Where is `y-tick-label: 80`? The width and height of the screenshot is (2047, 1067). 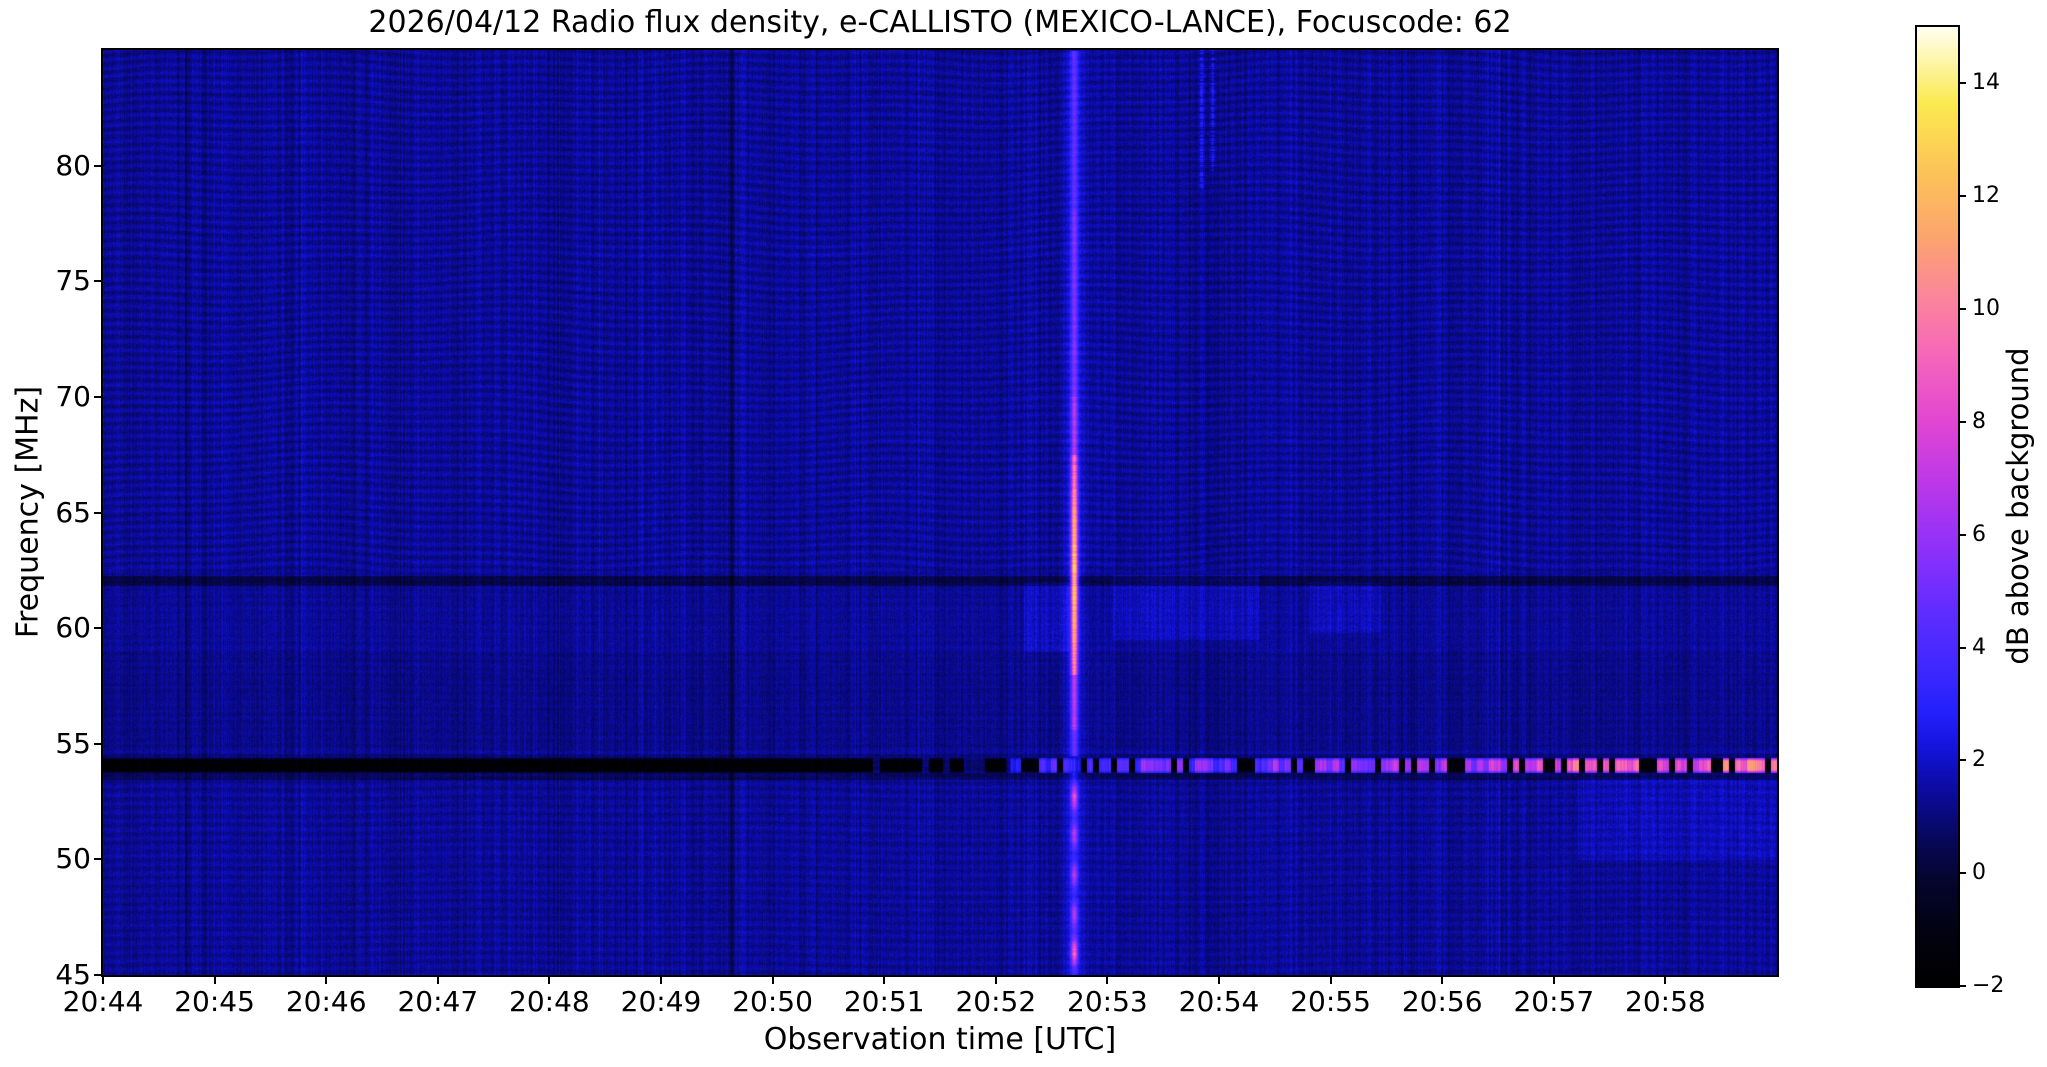
y-tick-label: 80 is located at coordinates (73, 165).